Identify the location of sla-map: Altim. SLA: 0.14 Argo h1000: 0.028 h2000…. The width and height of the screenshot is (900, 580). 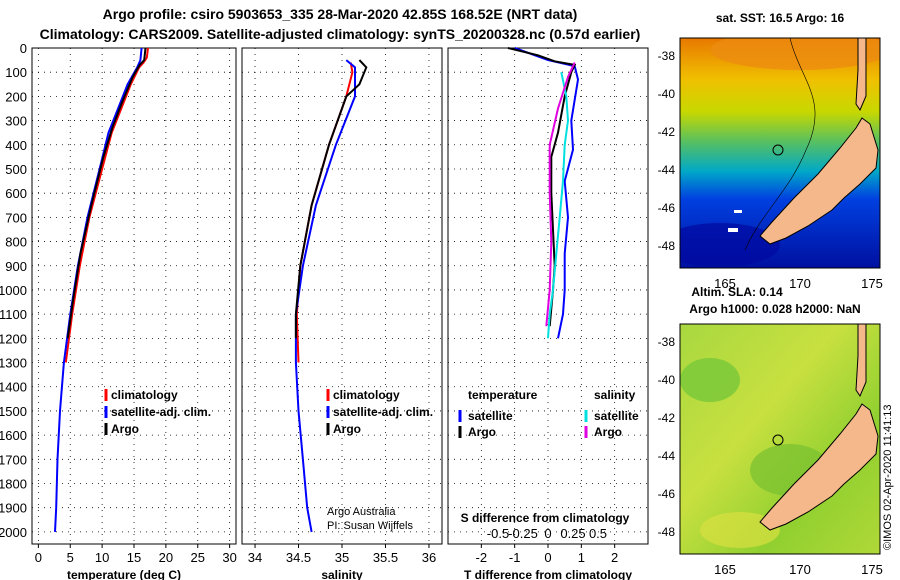
(786, 420).